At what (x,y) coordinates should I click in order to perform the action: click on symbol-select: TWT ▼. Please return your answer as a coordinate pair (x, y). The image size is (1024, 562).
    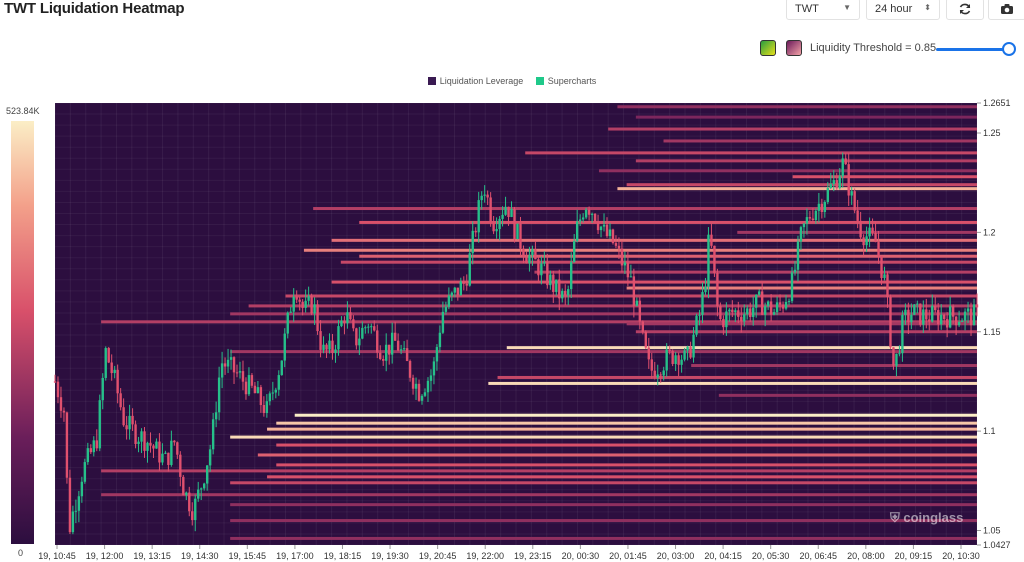
    Looking at the image, I should click on (823, 10).